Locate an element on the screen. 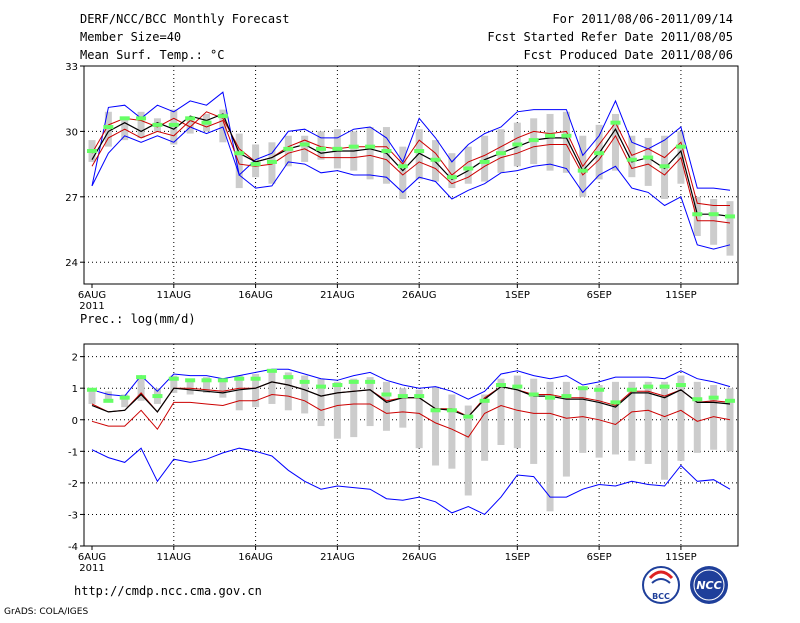 The width and height of the screenshot is (800, 623). y-tick-label: 0 is located at coordinates (75, 421).